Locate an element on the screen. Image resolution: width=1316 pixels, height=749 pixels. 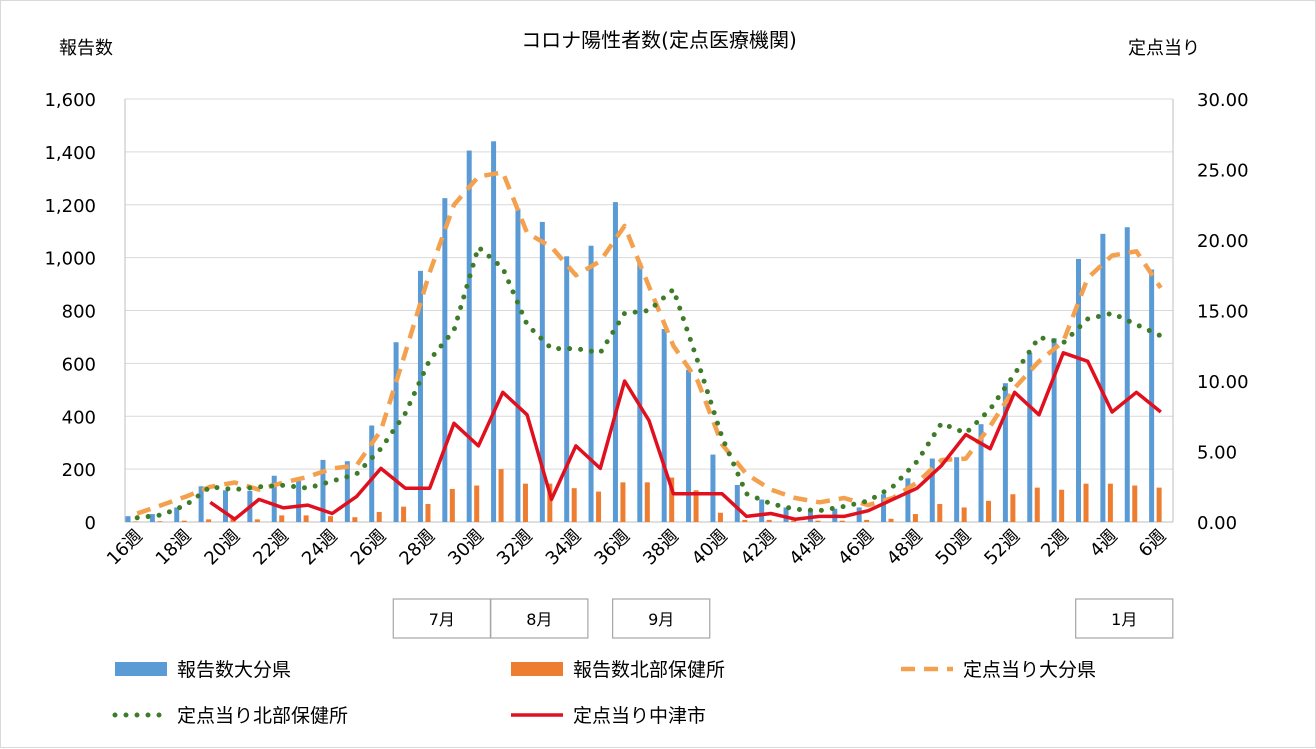
chart-title: コロナ陽性者数(定点医療機関) is located at coordinates (659, 40).